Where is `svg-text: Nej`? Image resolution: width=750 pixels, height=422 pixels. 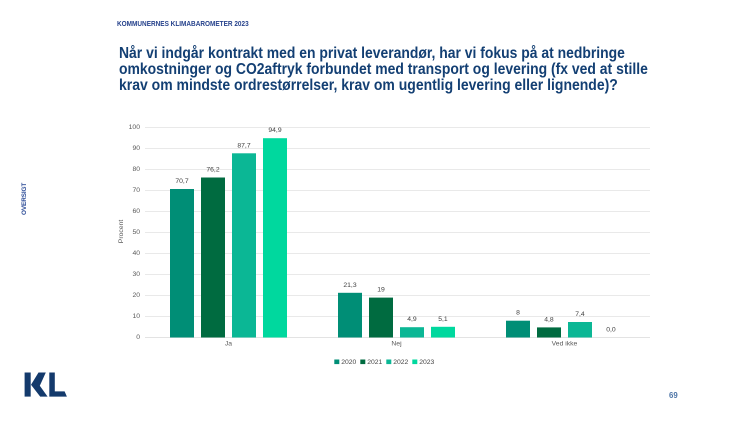
svg-text: Nej is located at coordinates (396, 343).